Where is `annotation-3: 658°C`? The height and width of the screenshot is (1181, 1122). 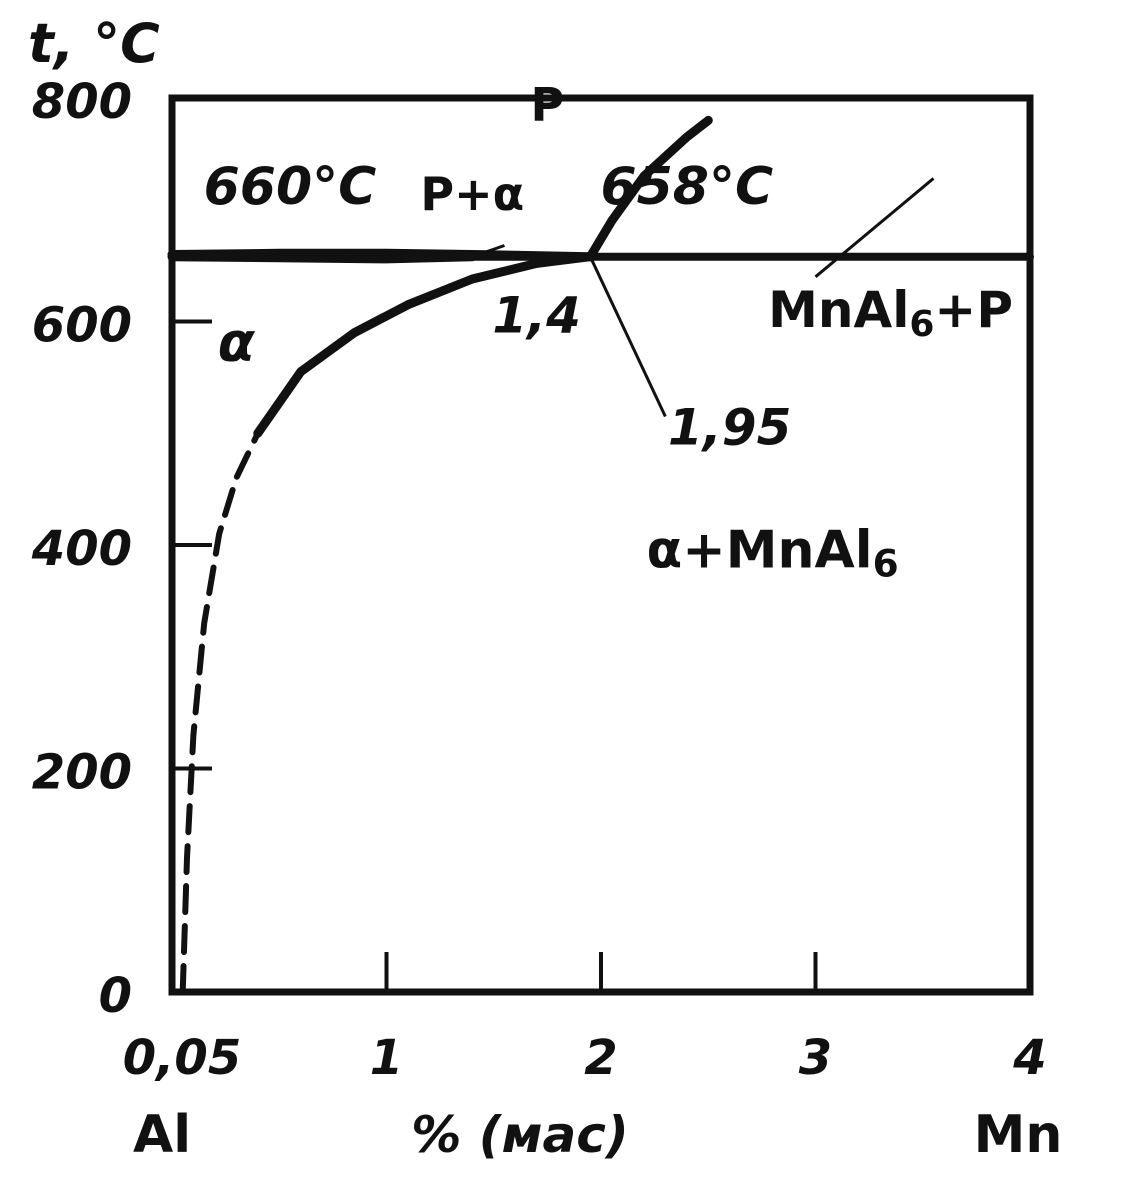 annotation-3: 658°C is located at coordinates (686, 187).